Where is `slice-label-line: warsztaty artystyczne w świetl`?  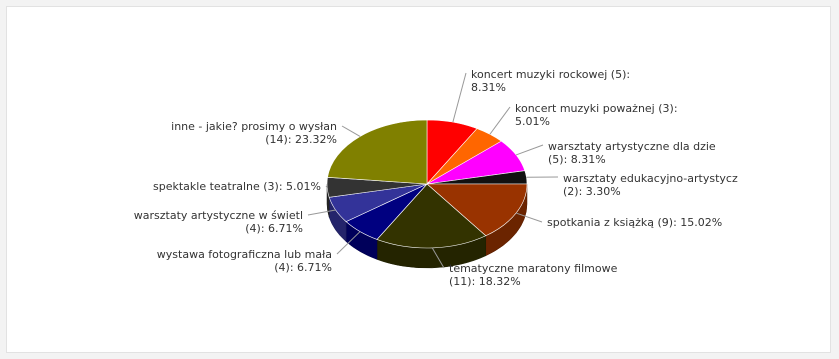
slice-label-line: warsztaty artystyczne w świetl is located at coordinates (218, 215).